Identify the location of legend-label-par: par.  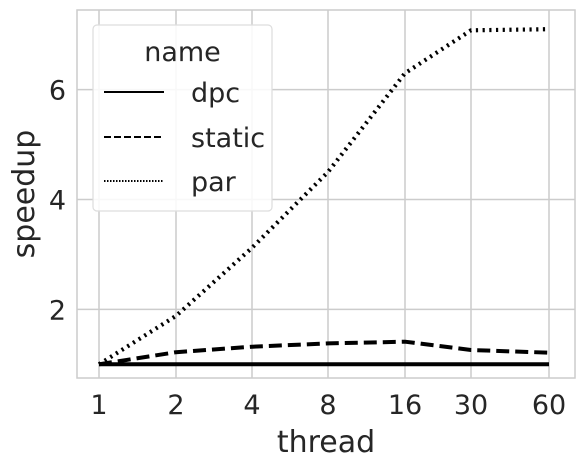
(214, 182).